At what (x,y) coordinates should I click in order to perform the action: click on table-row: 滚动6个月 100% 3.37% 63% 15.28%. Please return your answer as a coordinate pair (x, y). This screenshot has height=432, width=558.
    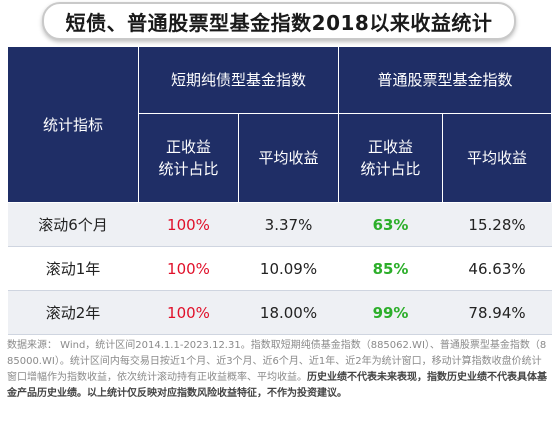
    Looking at the image, I should click on (279, 224).